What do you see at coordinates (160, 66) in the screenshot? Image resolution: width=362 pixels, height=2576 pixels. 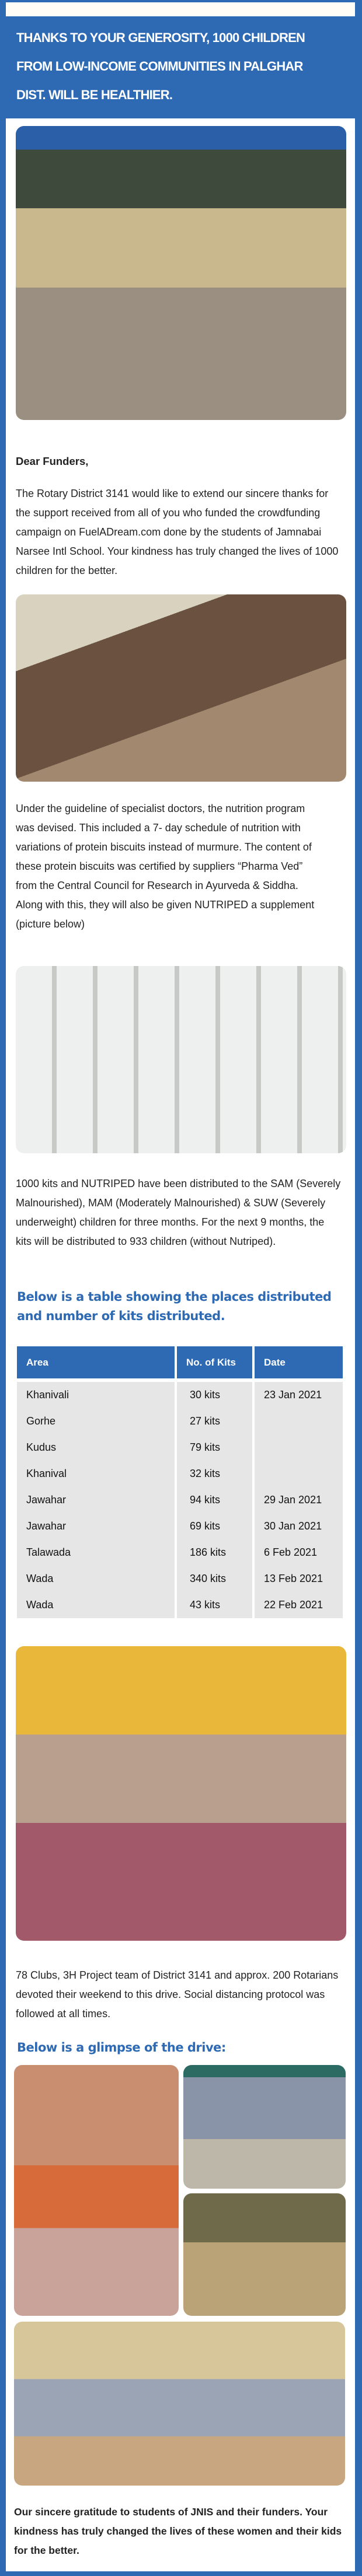 I see `title-line: from low-income communities in Palghar` at bounding box center [160, 66].